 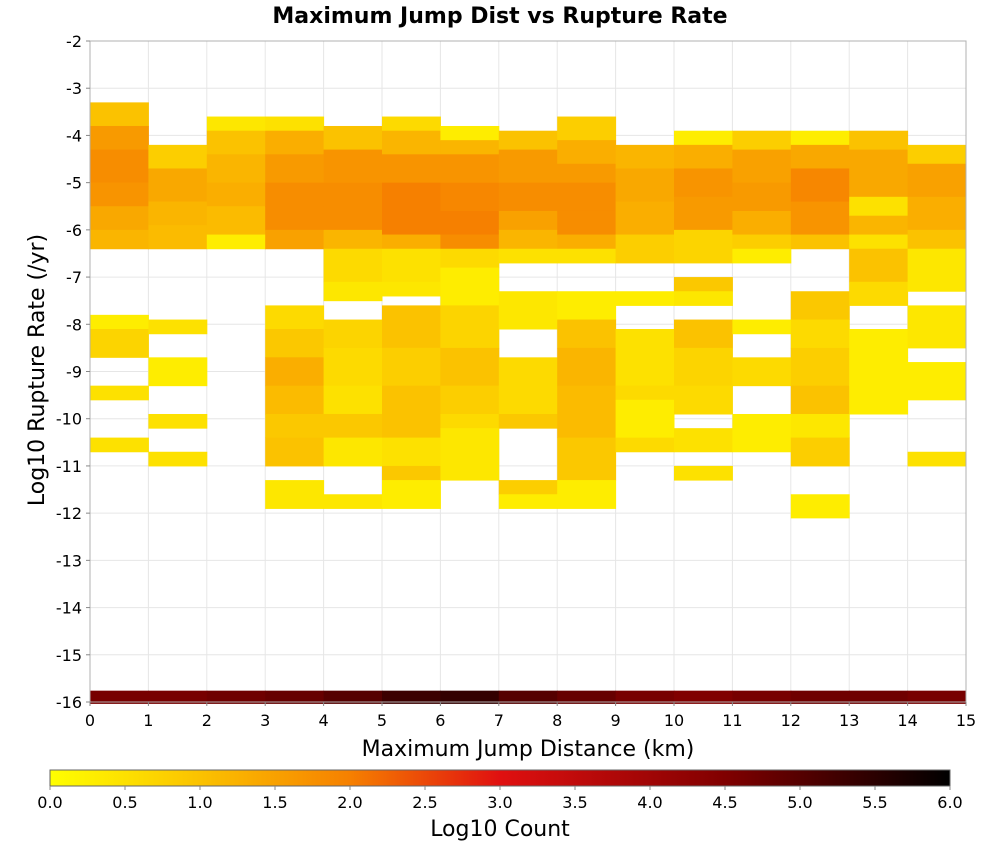 I want to click on colorbar-tick-label-10: 5.0, so click(x=799, y=802).